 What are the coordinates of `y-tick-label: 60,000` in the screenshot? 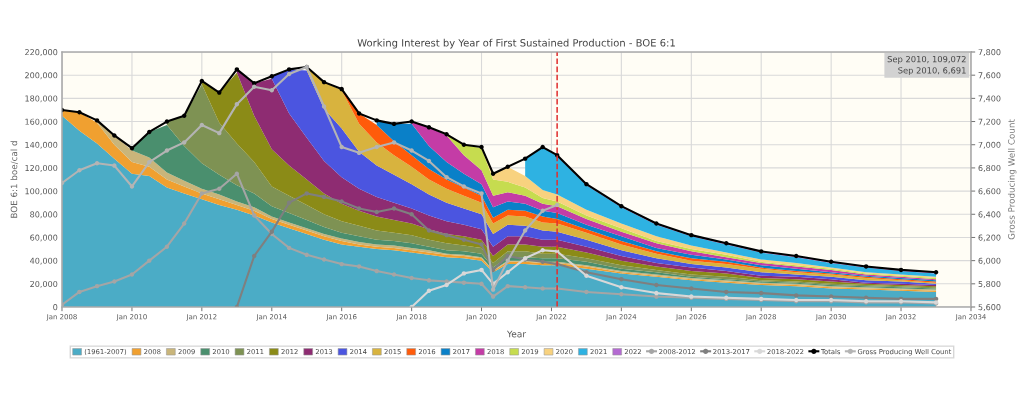 It's located at (44, 238).